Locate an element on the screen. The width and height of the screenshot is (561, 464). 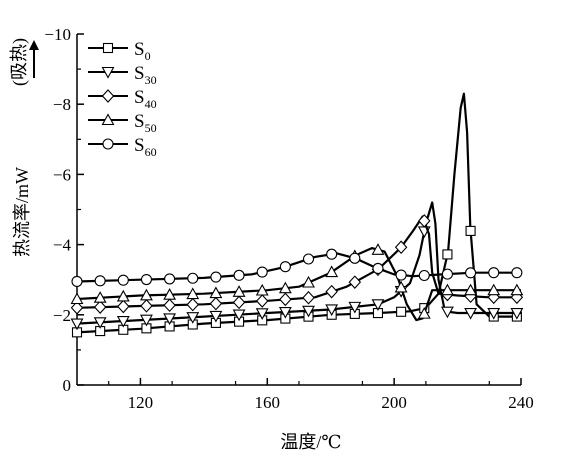
legend-label: S60 is located at coordinates (145, 147).